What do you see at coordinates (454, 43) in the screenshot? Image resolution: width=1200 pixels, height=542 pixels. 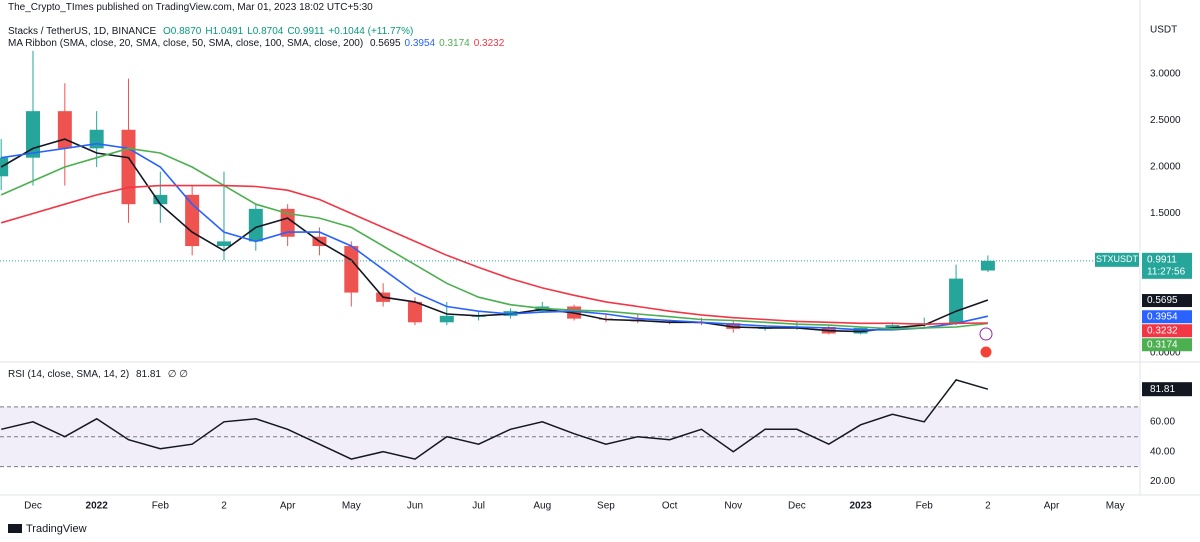 I see `ma-legend-value: 0.3174` at bounding box center [454, 43].